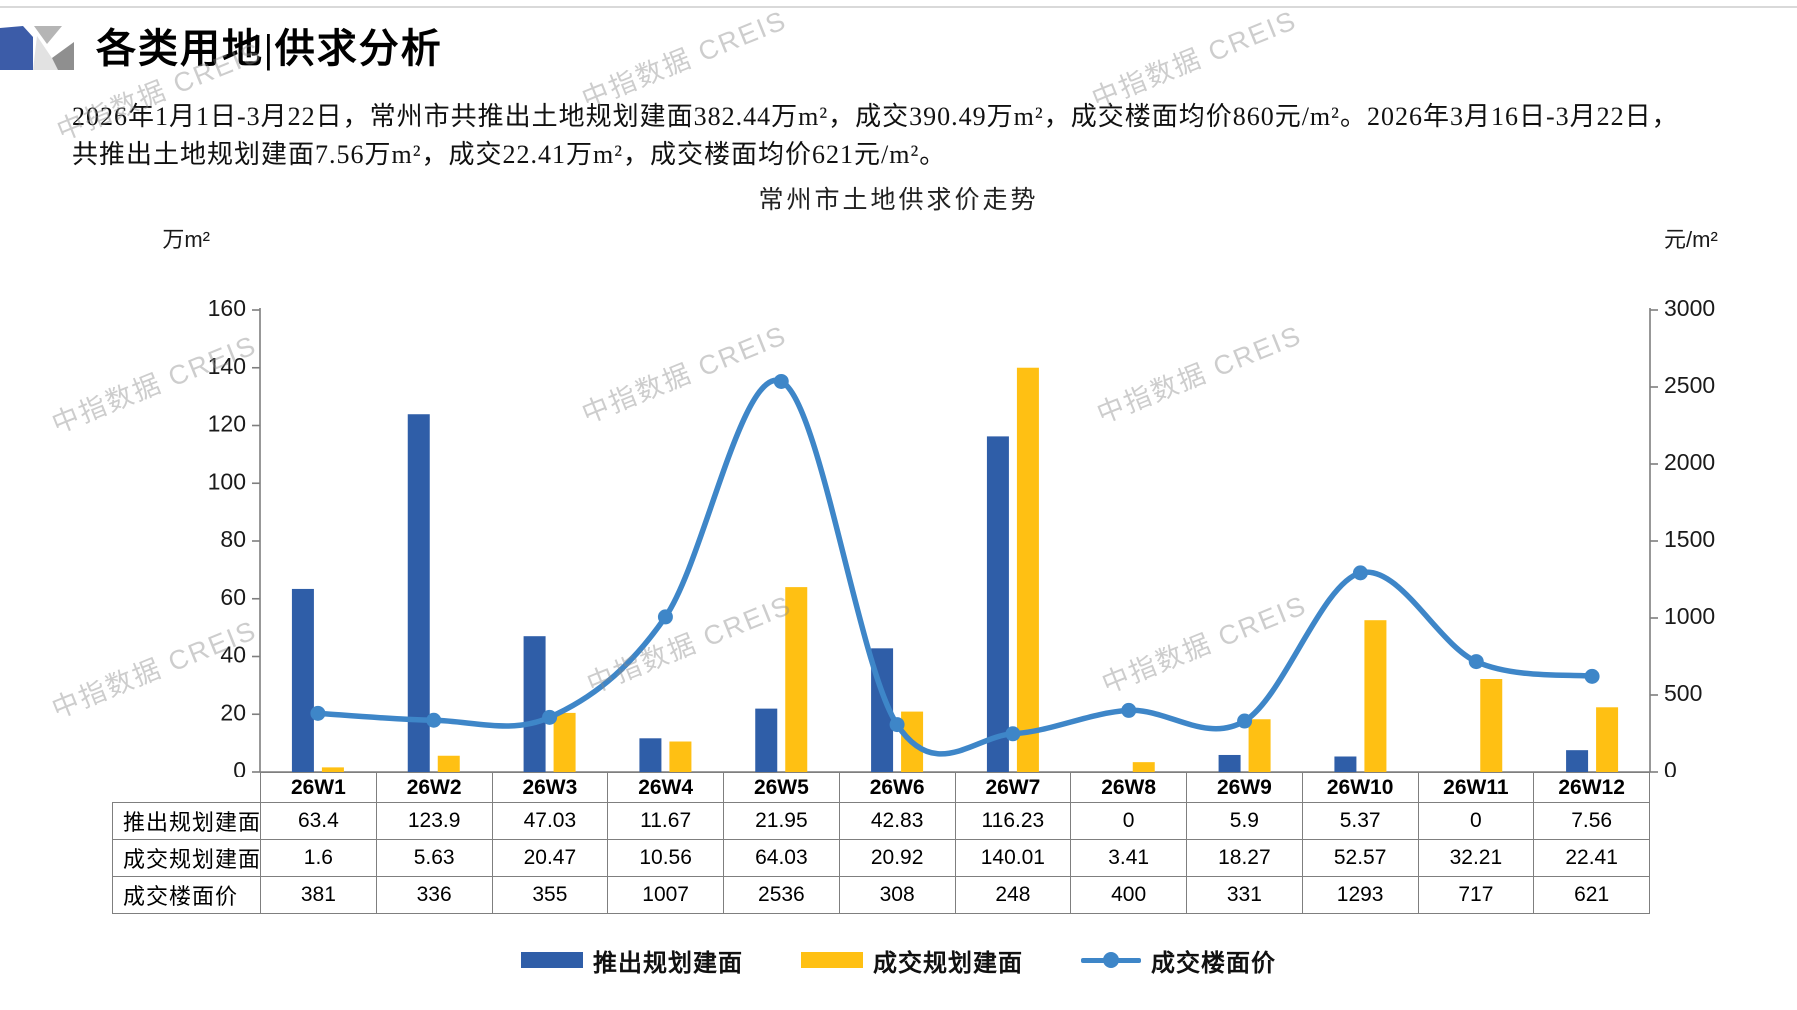  Describe the element at coordinates (1245, 721) in the screenshot. I see `price-point-26W9` at that location.